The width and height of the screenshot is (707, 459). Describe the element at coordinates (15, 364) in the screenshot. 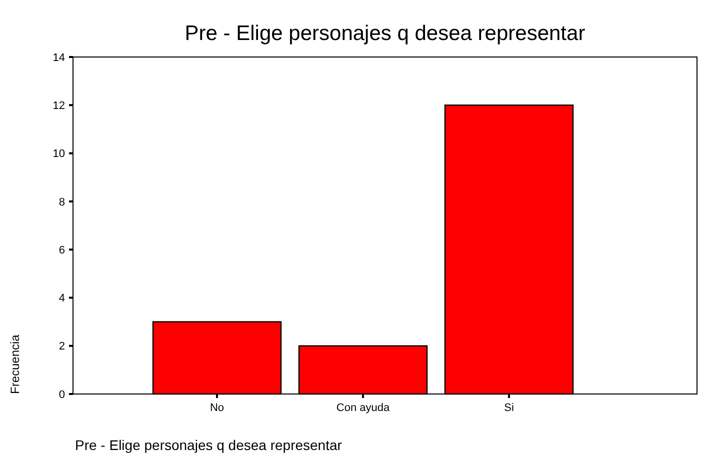

I see `y-axis-title: Frecuencia` at that location.